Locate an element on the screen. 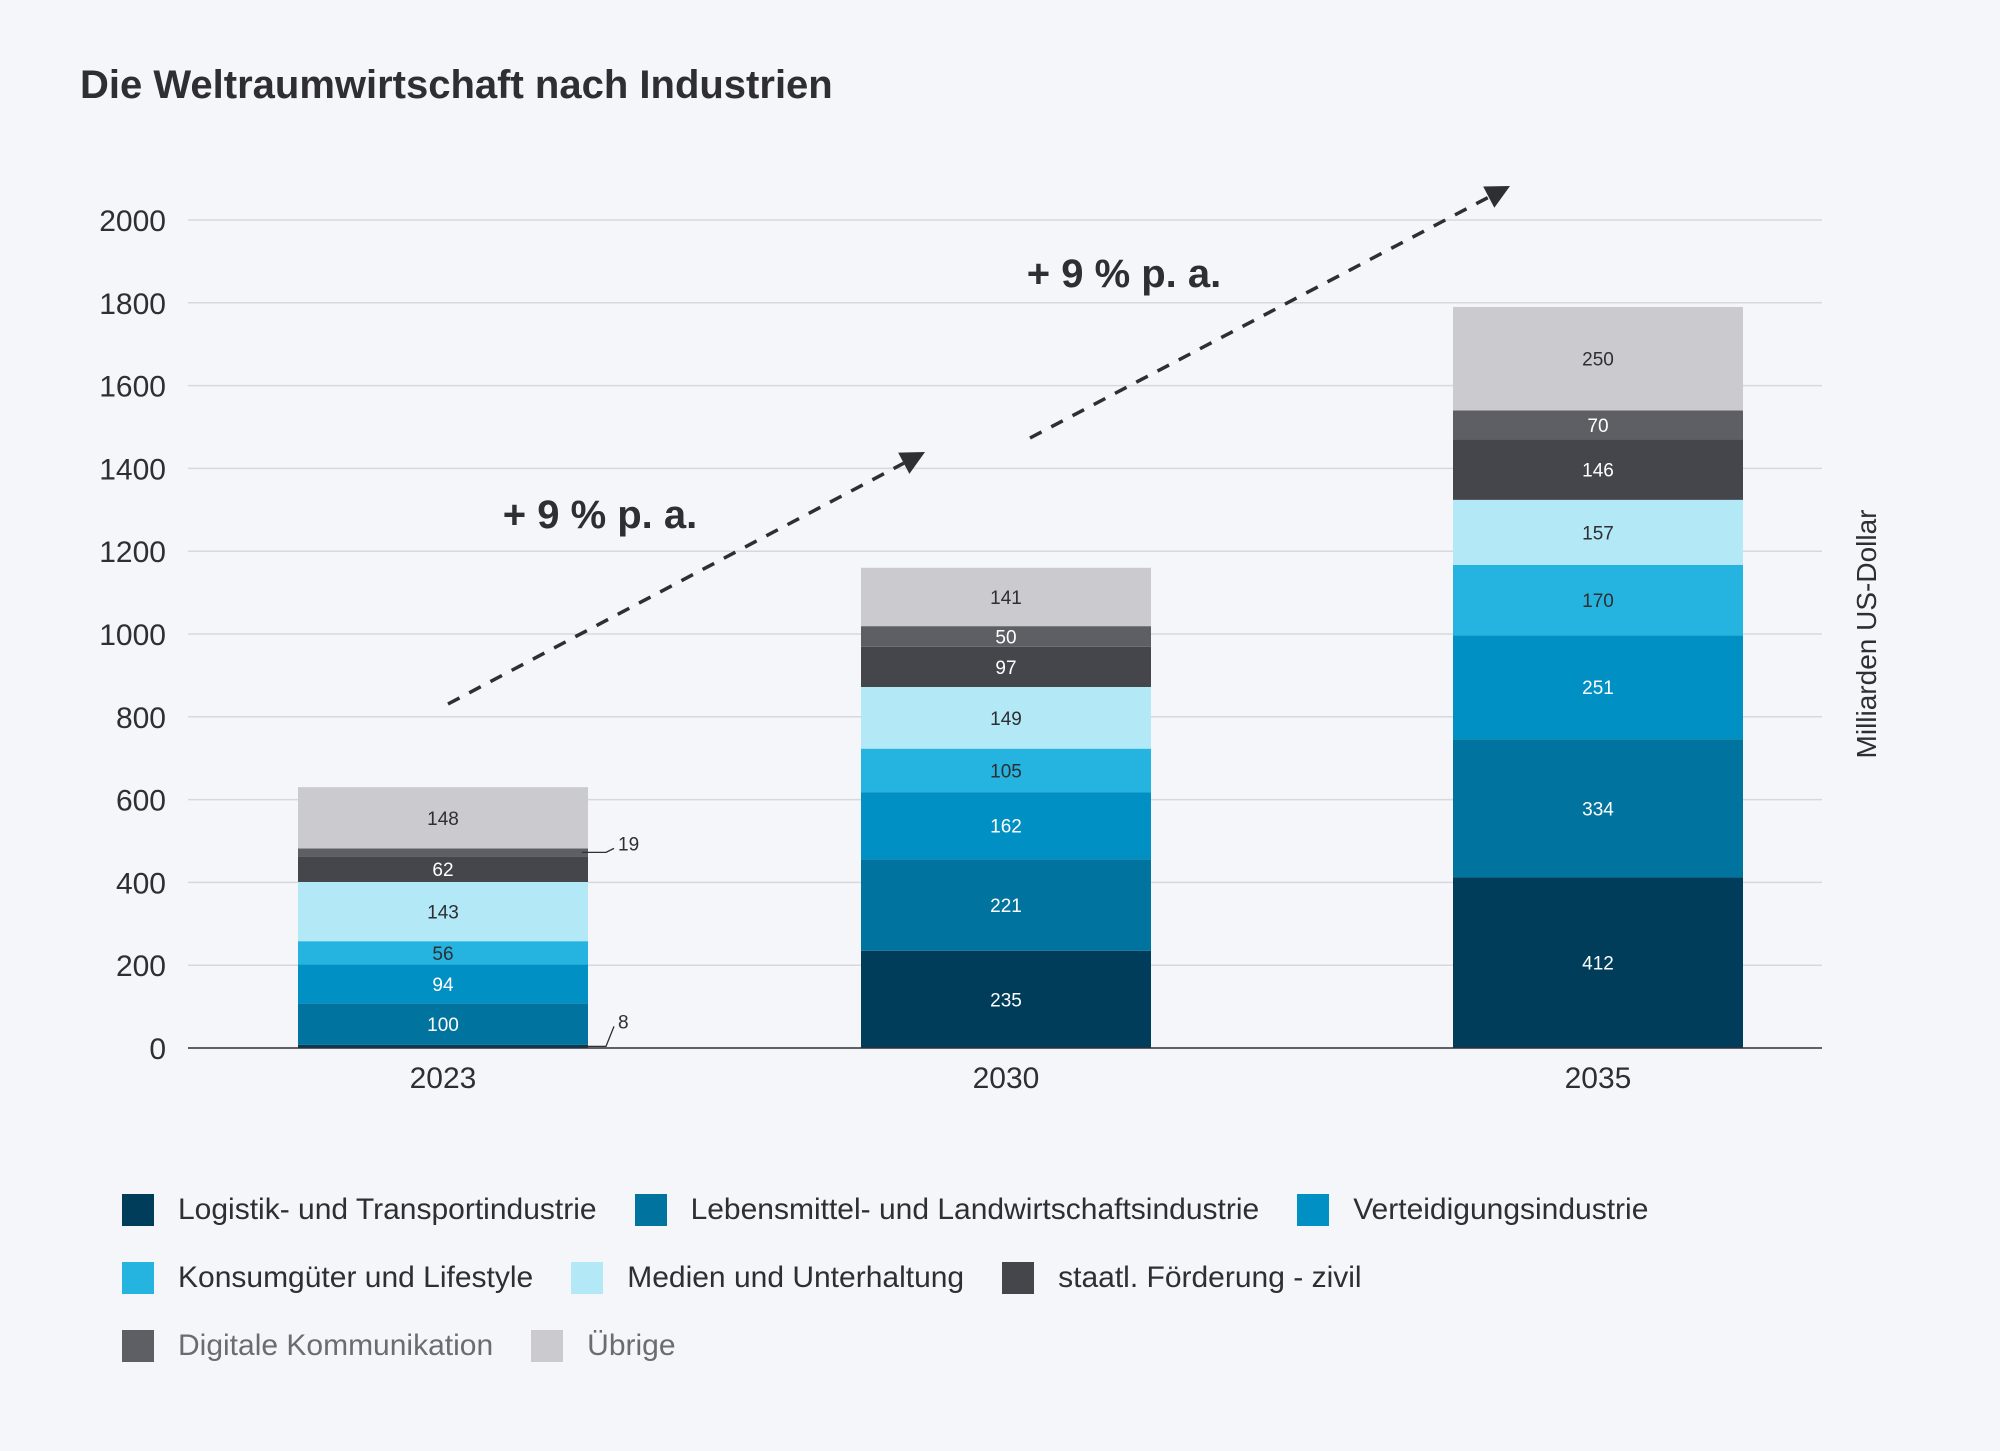 This screenshot has height=1451, width=2000. data-label: 412 is located at coordinates (1598, 964).